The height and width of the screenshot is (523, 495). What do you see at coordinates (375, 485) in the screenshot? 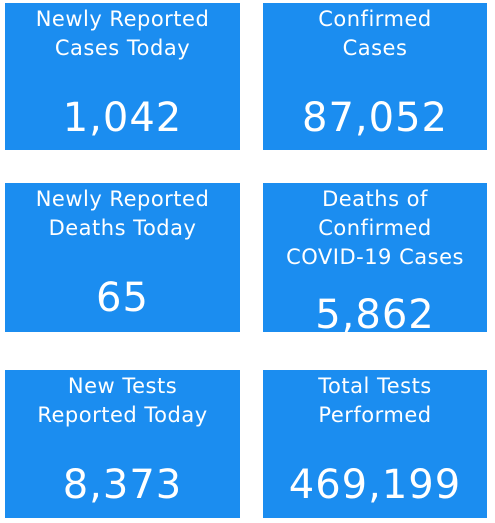
I see `tile-value: 469,199` at bounding box center [375, 485].